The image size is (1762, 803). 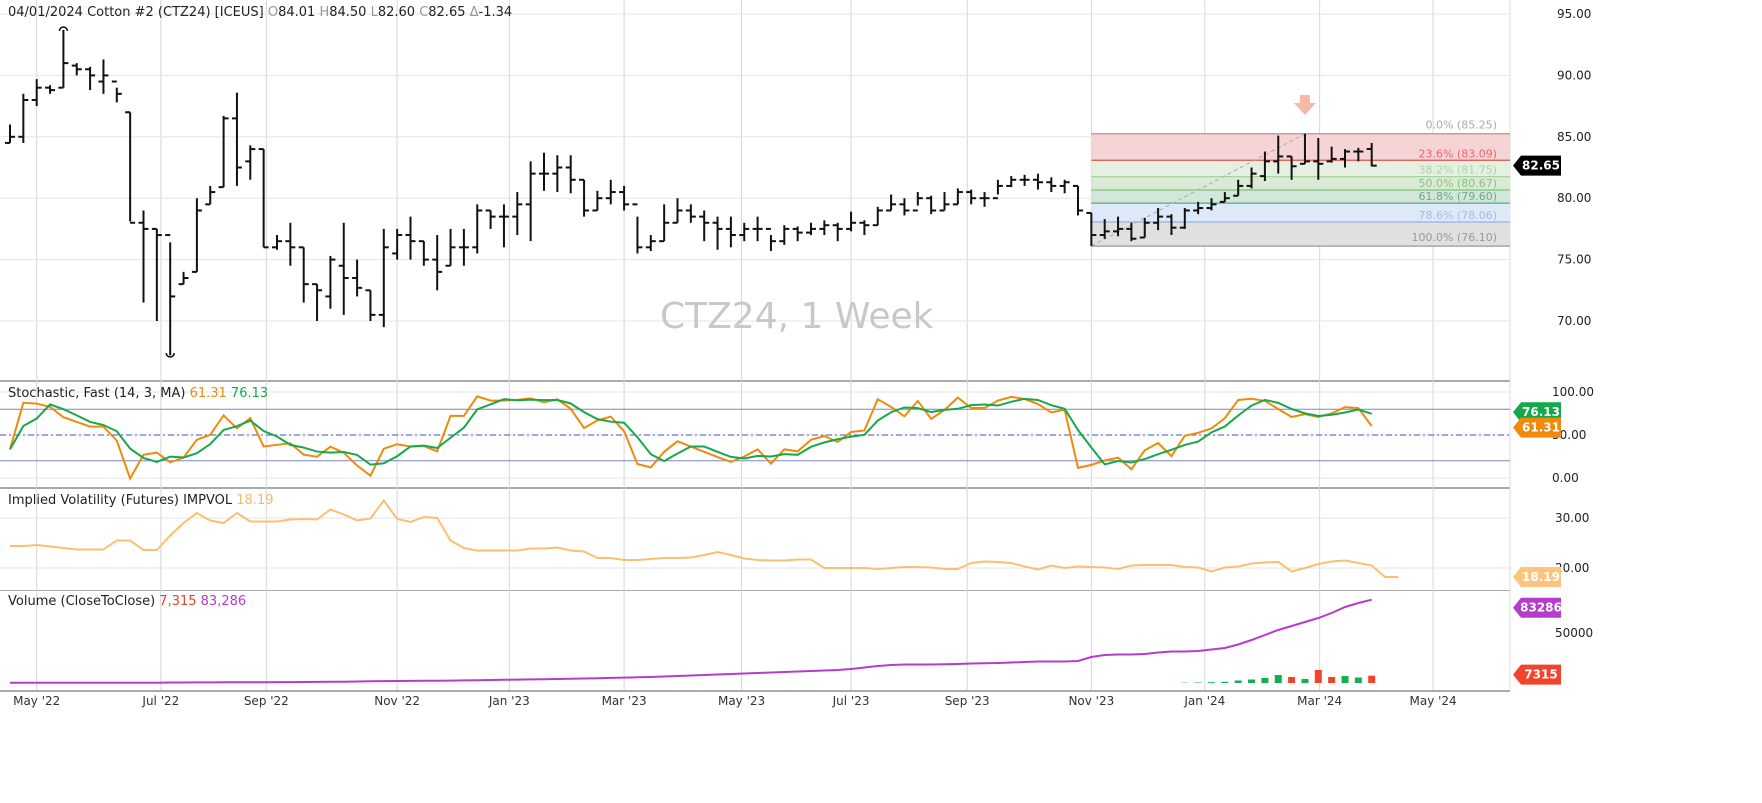 I want to click on iv-value: 18.19, so click(x=255, y=500).